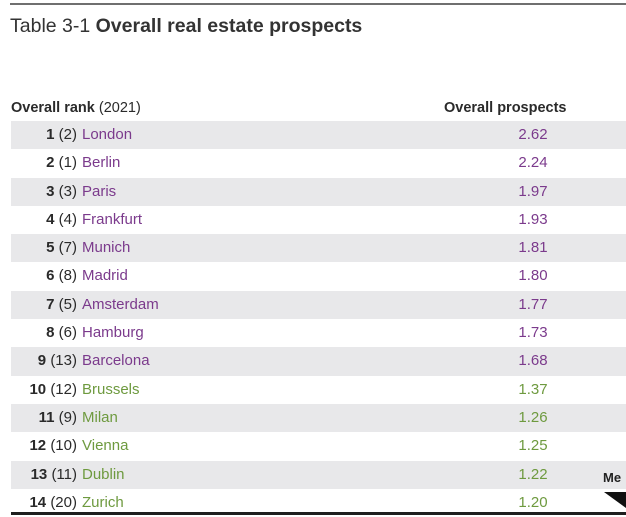 The width and height of the screenshot is (626, 517). I want to click on table-row: 10 (12) Brussels 1.37, so click(318, 390).